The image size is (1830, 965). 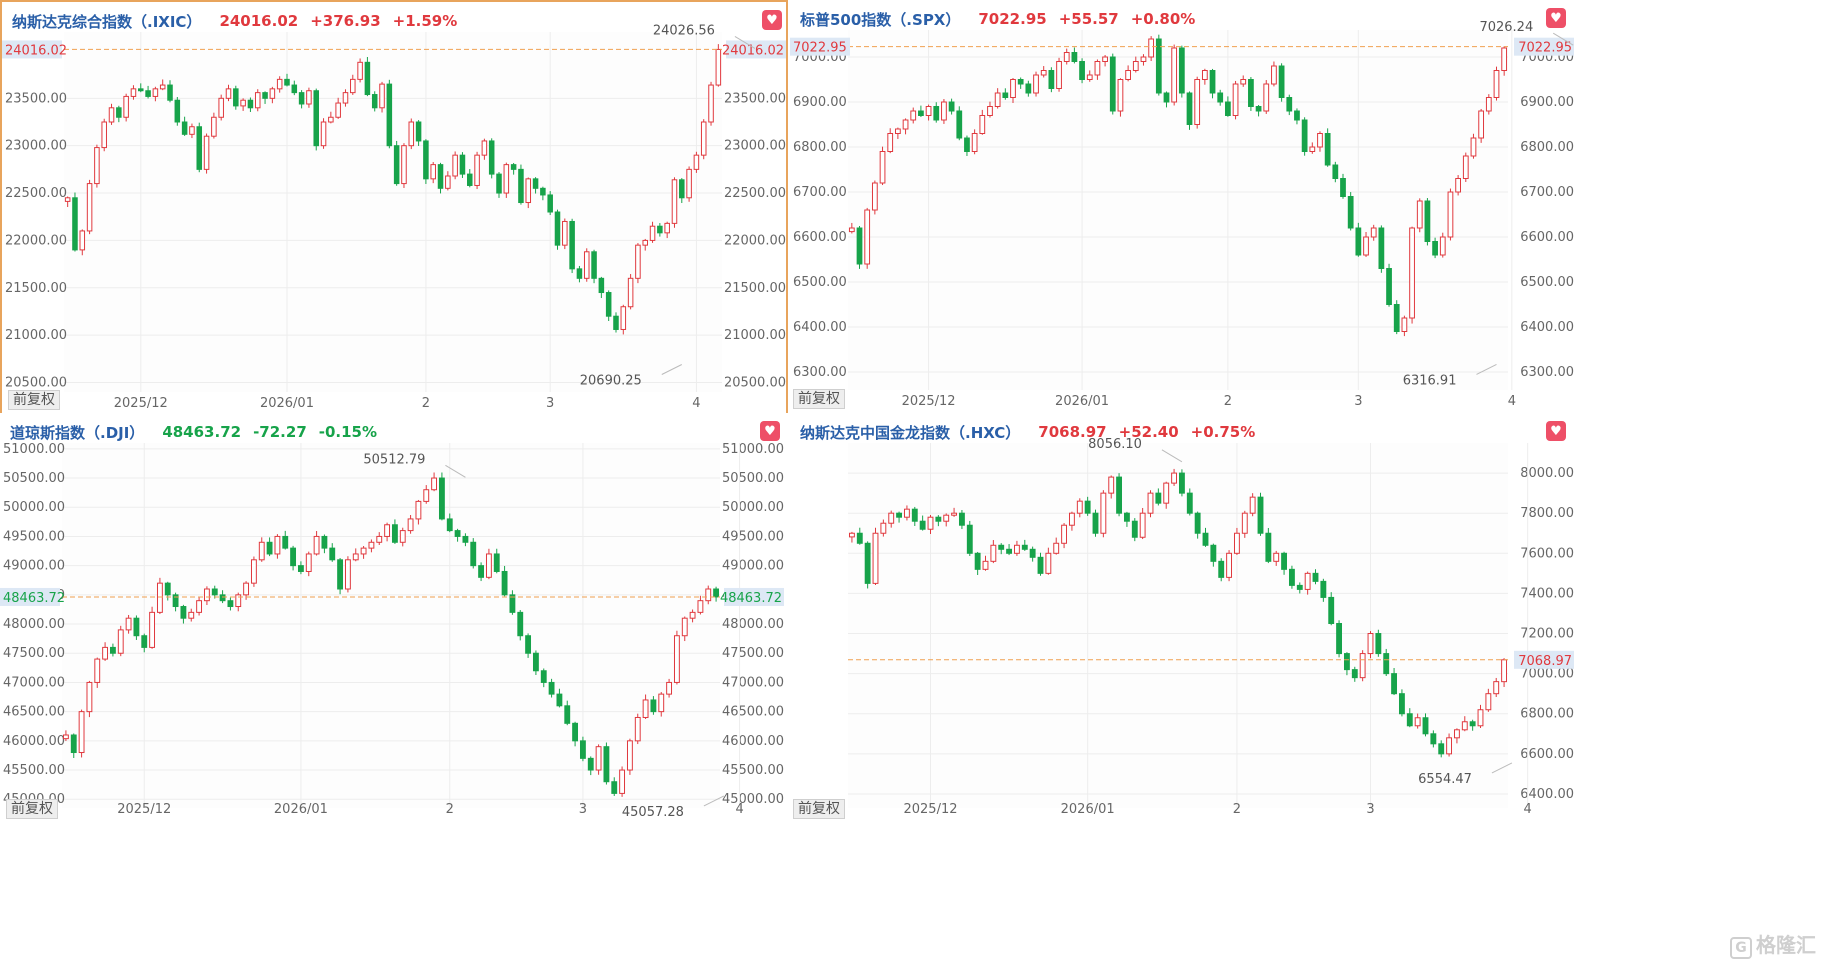 What do you see at coordinates (819, 399) in the screenshot?
I see `price-adjust-button: 前复权` at bounding box center [819, 399].